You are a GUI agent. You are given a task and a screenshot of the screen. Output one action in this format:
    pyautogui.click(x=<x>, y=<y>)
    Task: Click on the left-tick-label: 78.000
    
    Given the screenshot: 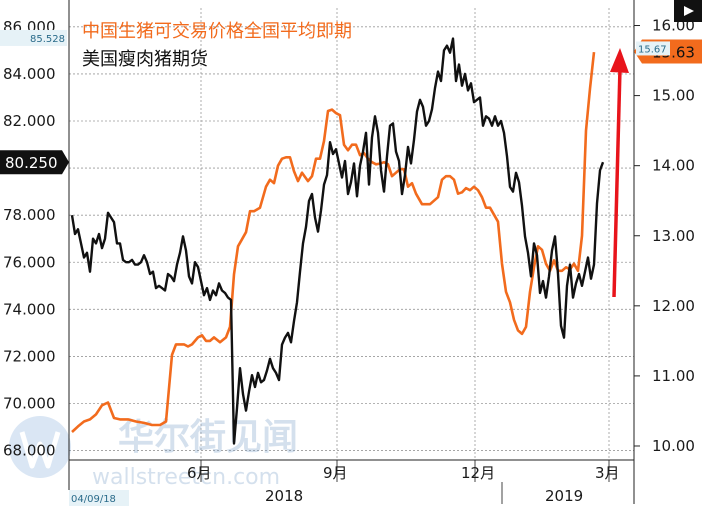 What is the action you would take?
    pyautogui.click(x=29, y=215)
    